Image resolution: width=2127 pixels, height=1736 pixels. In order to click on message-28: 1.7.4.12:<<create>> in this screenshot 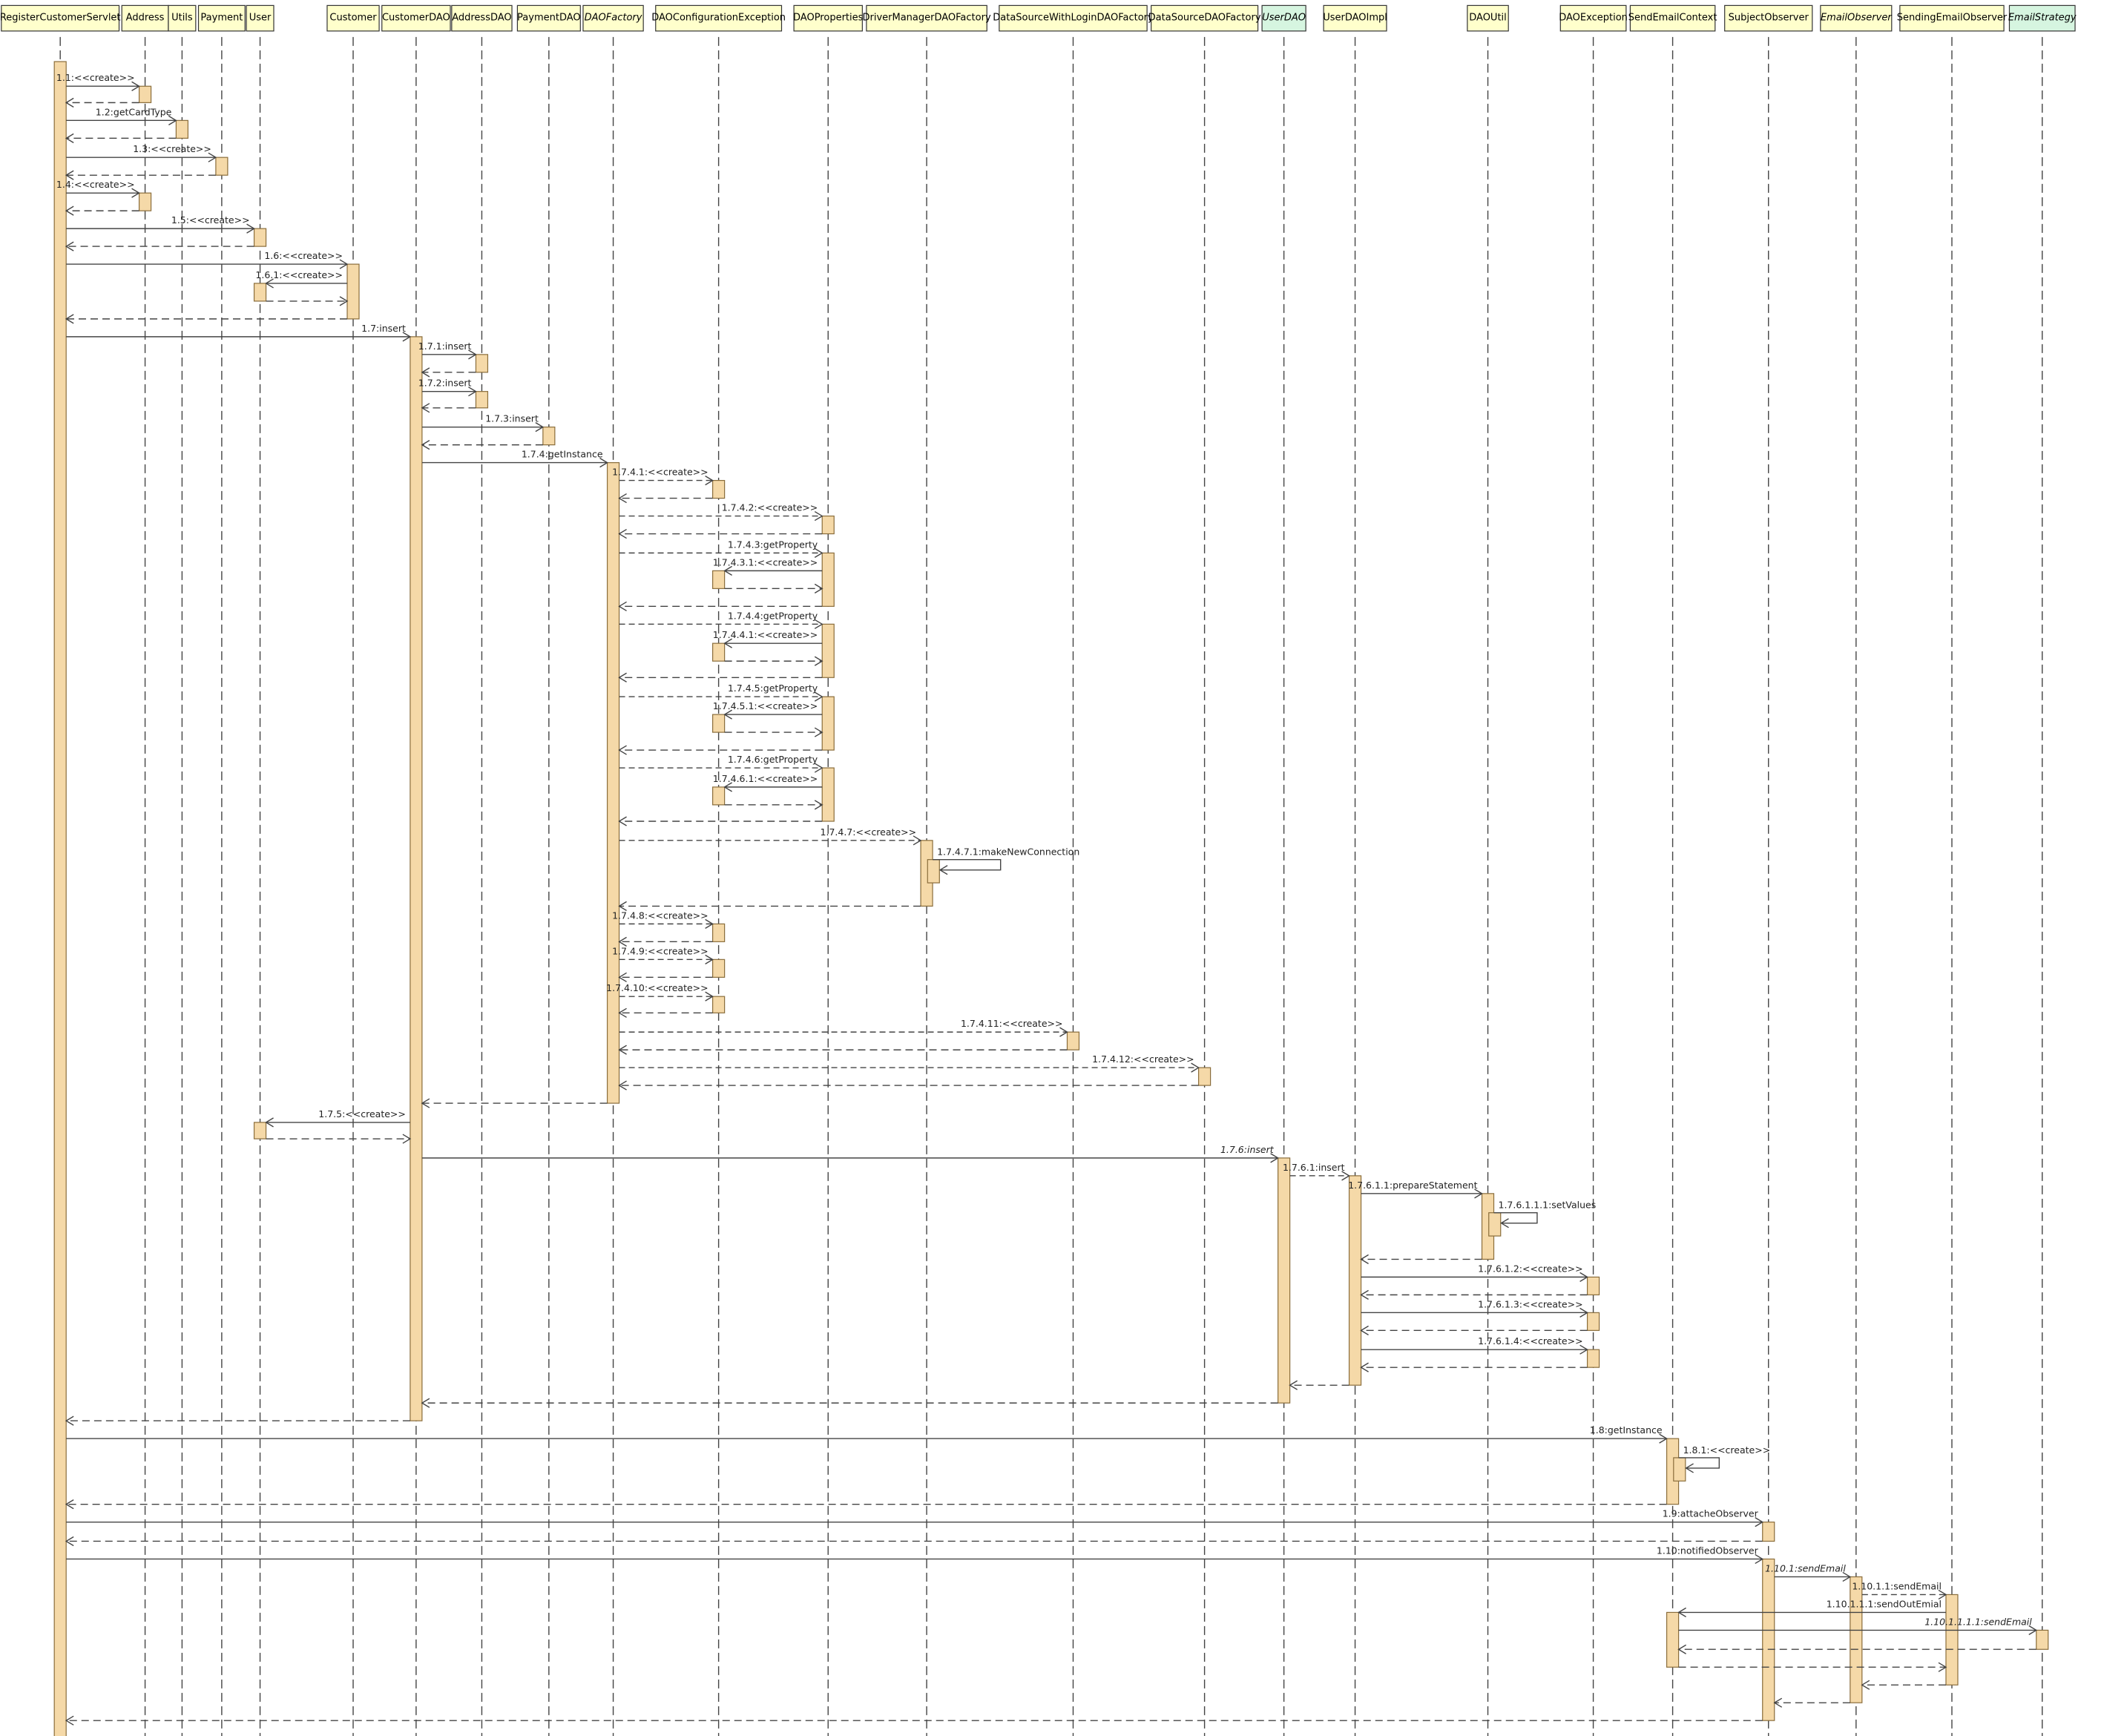, I will do `click(909, 1072)`.